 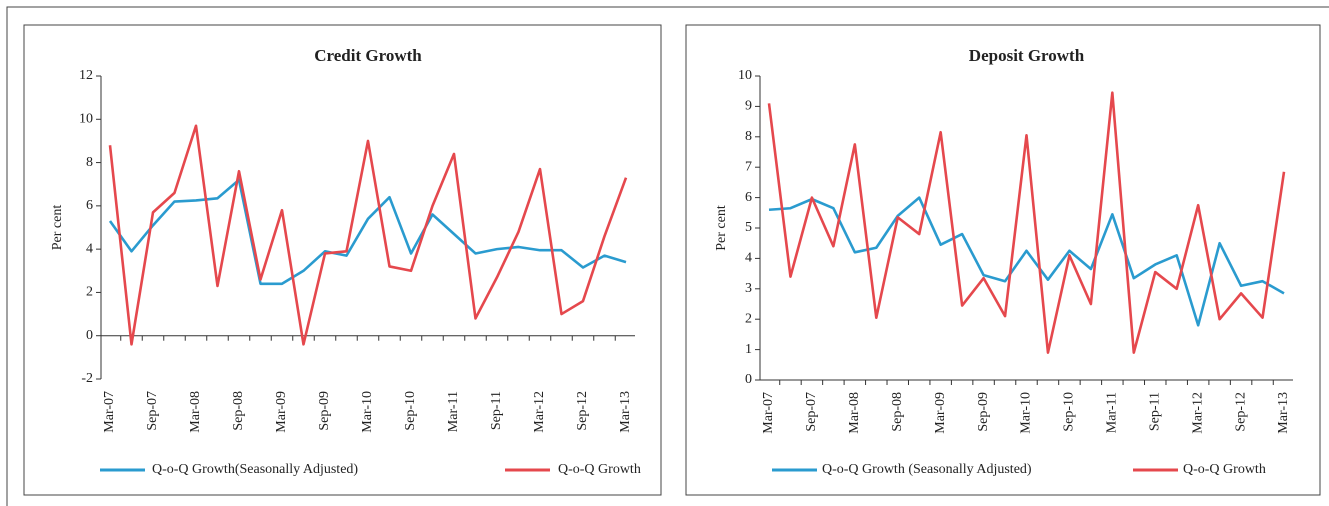 What do you see at coordinates (1027, 55) in the screenshot?
I see `chart-title: Deposit Growth` at bounding box center [1027, 55].